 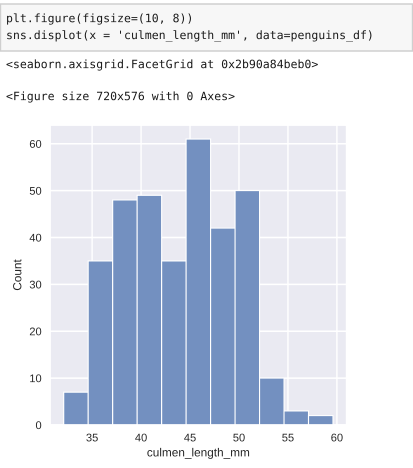 What do you see at coordinates (36, 332) in the screenshot?
I see `y-tick-label: 20` at bounding box center [36, 332].